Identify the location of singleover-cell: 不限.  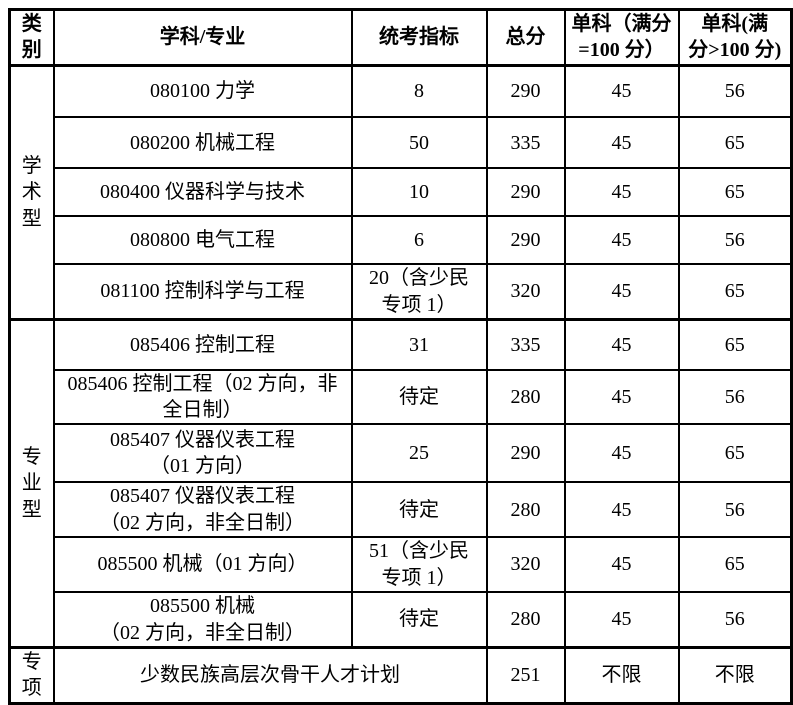
(735, 675).